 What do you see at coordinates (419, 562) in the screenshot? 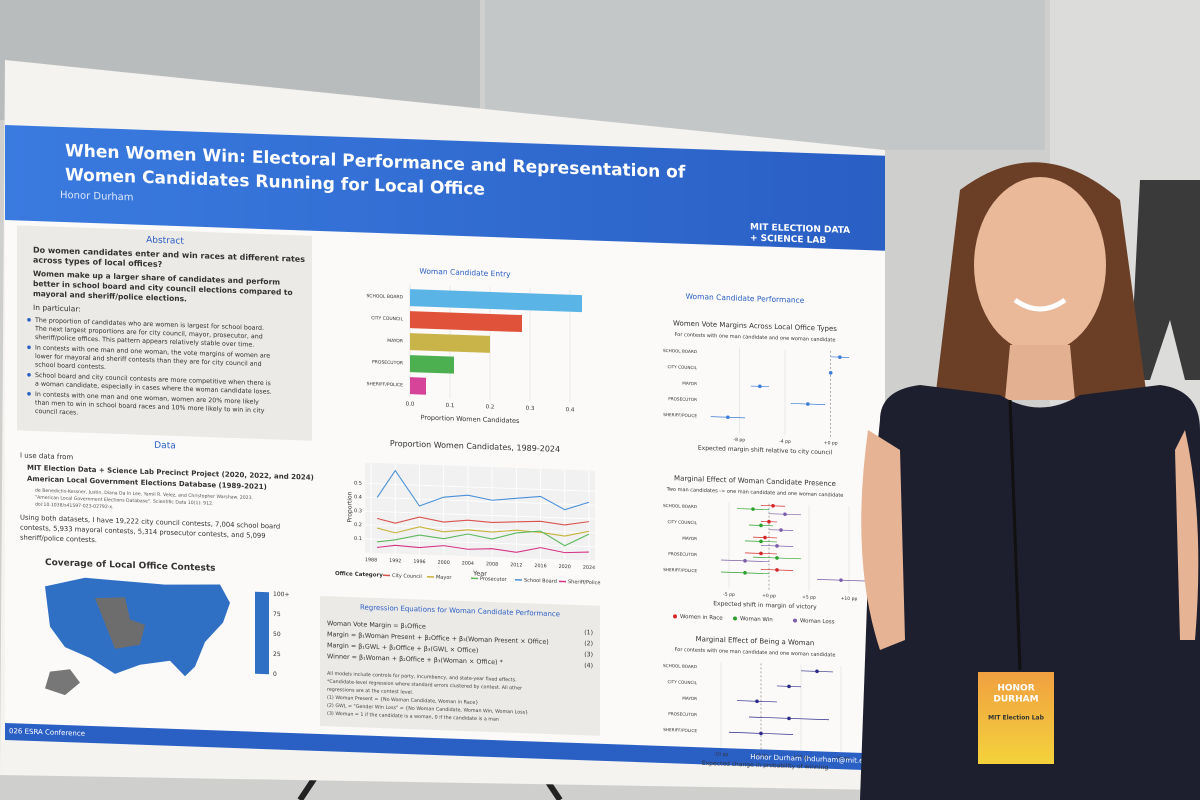
I see `x-tick-label: 1996` at bounding box center [419, 562].